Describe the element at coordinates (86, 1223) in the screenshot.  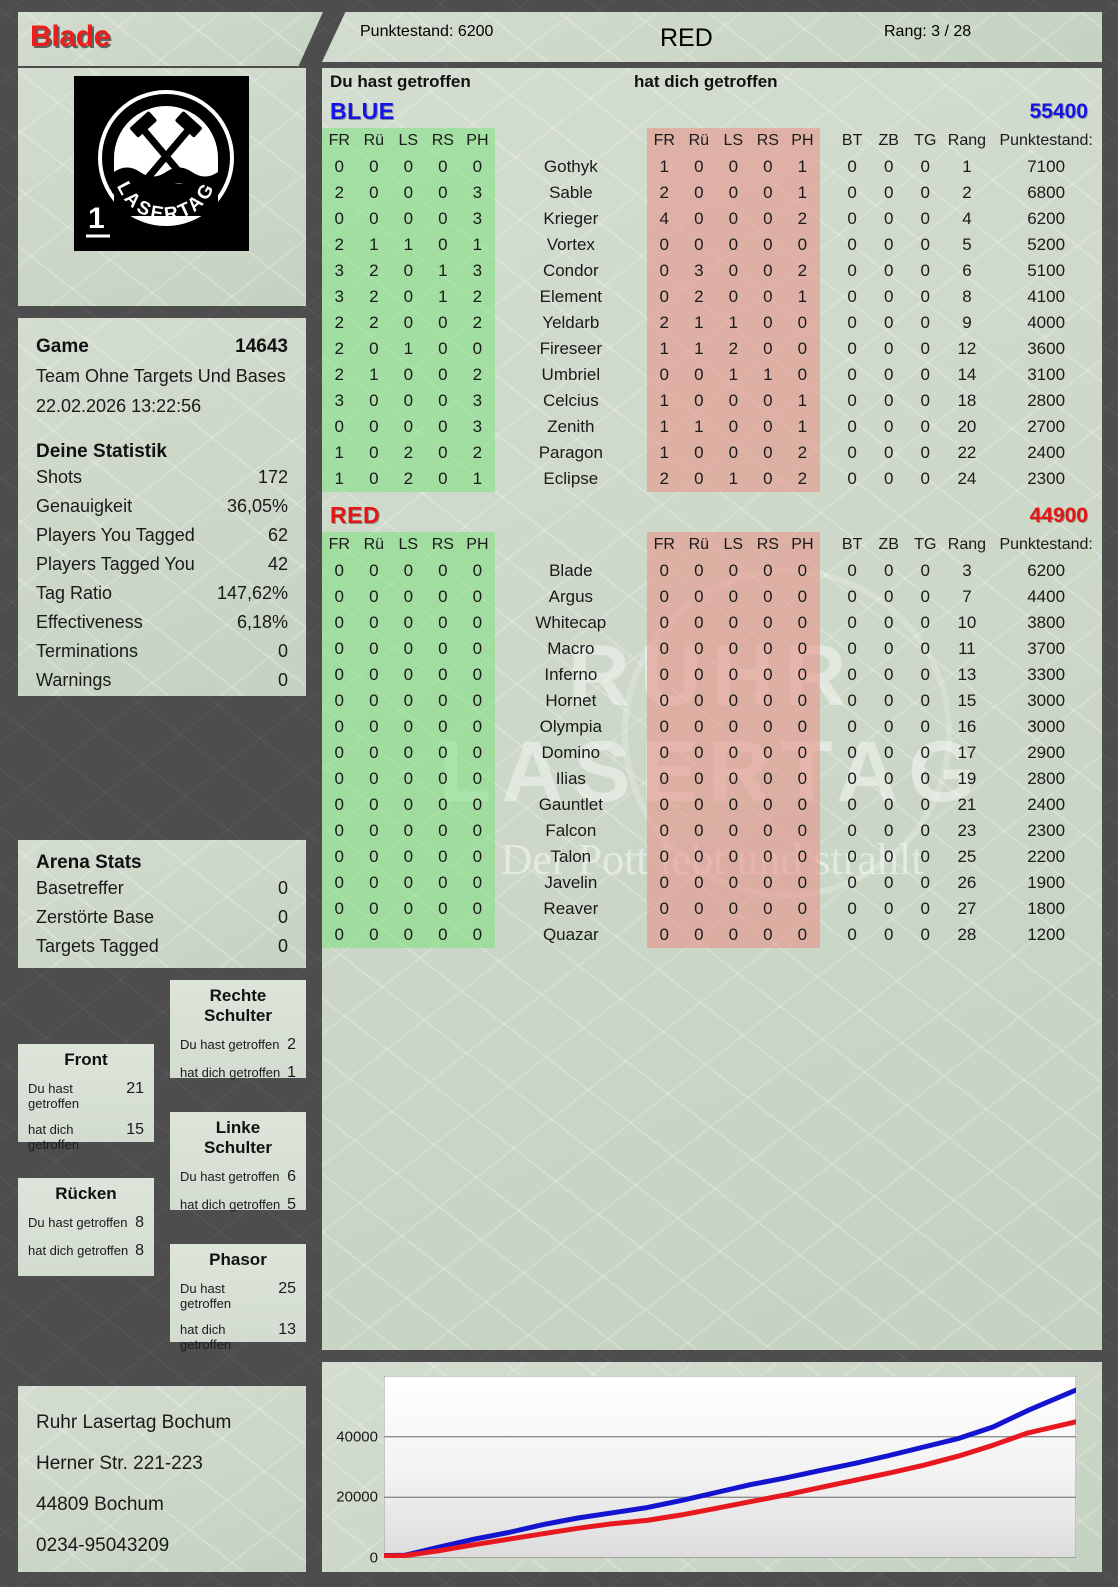
I see `zone-hit-row: Du hast getroffen 8` at that location.